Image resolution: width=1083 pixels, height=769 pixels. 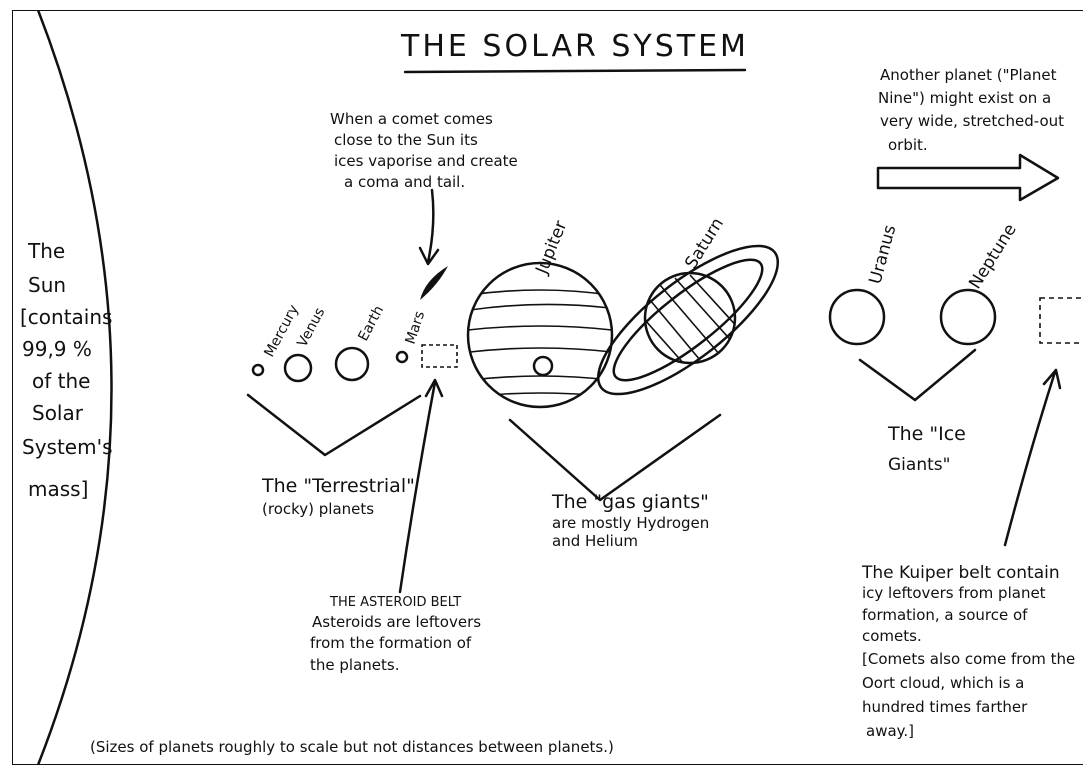 What do you see at coordinates (630, 523) in the screenshot?
I see `group-label: are mostly Hydrogen` at bounding box center [630, 523].